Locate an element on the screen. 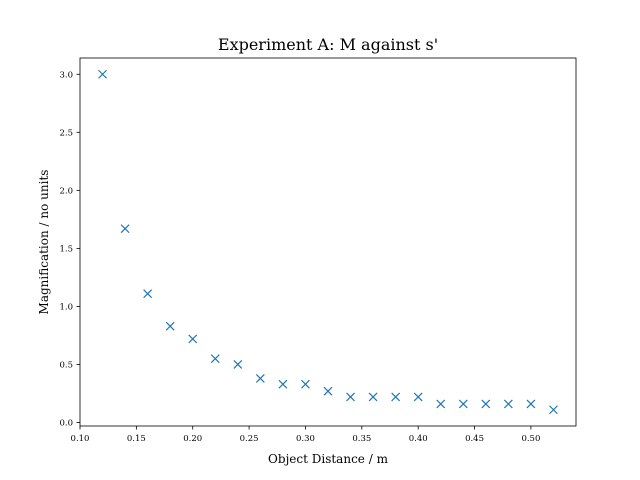 The height and width of the screenshot is (480, 640). y-tick-label: 3.0 is located at coordinates (66, 75).